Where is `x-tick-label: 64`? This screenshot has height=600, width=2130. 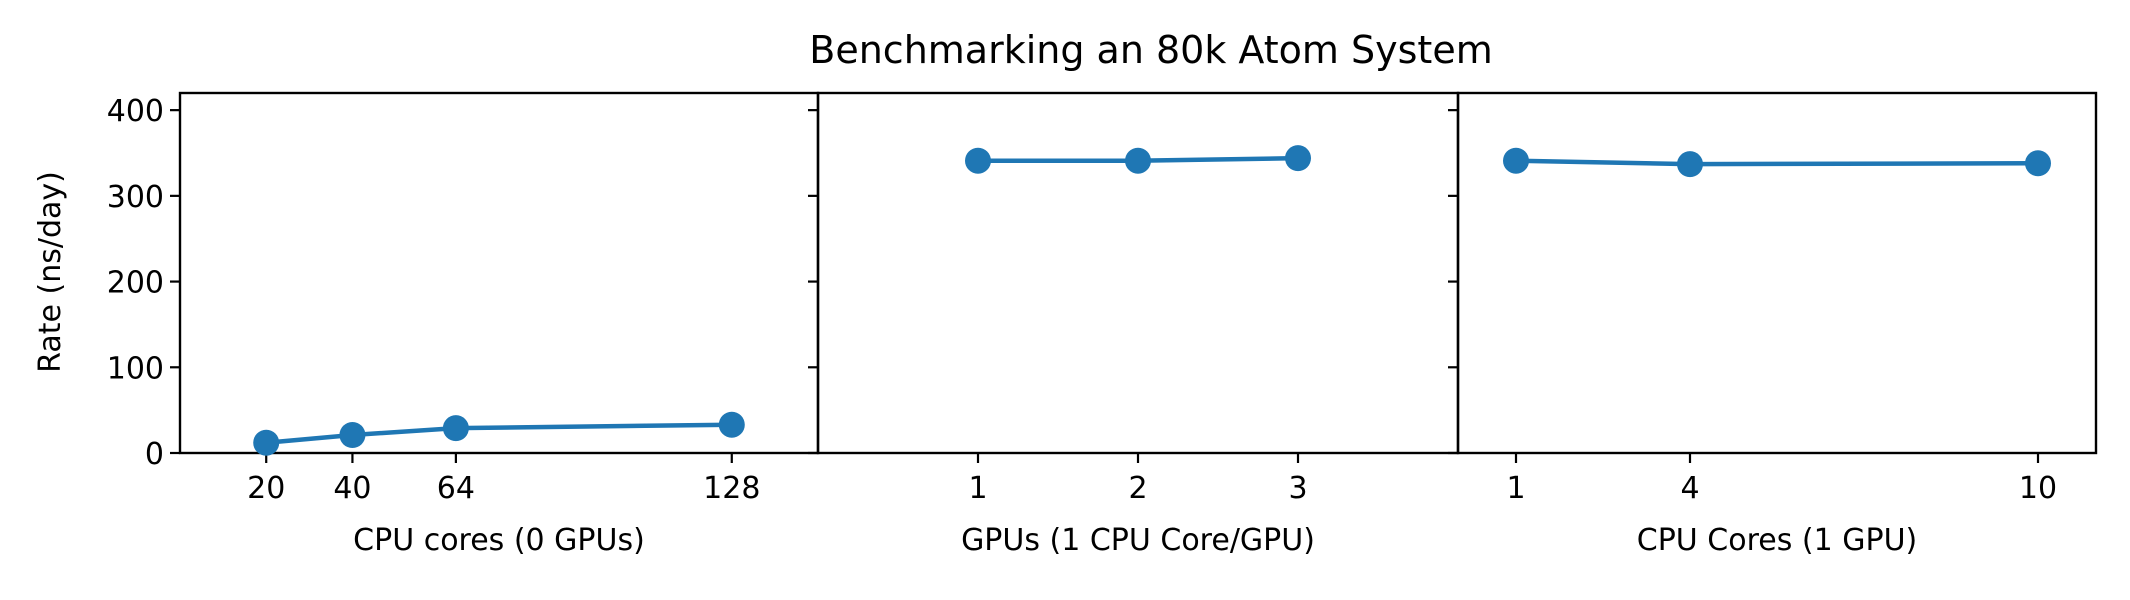
x-tick-label: 64 is located at coordinates (456, 488).